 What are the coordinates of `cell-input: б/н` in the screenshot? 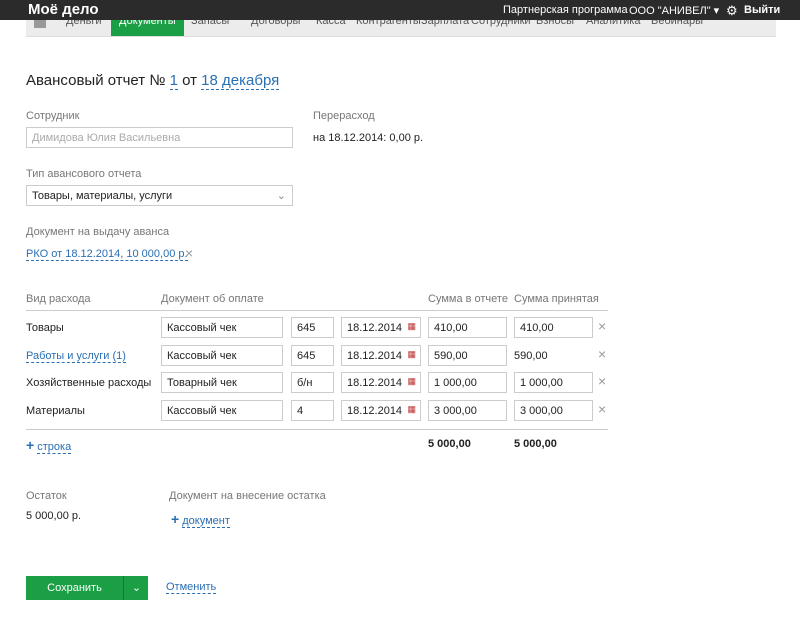 It's located at (312, 383).